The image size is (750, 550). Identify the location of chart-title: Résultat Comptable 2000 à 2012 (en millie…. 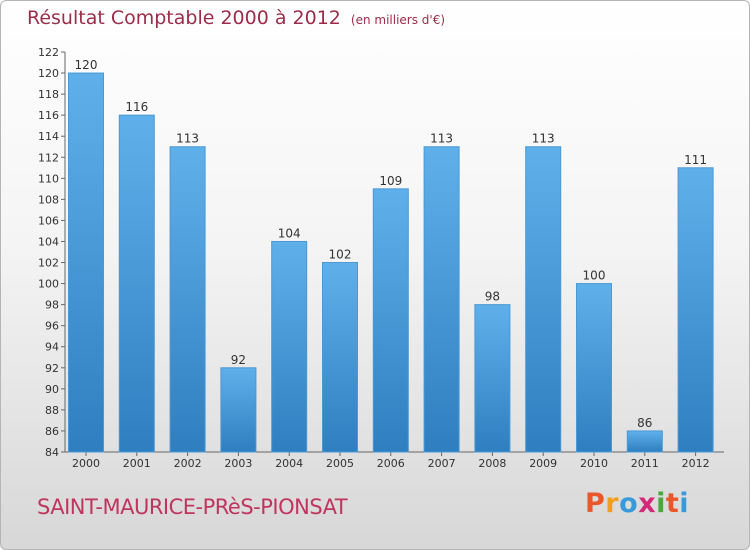
(236, 18).